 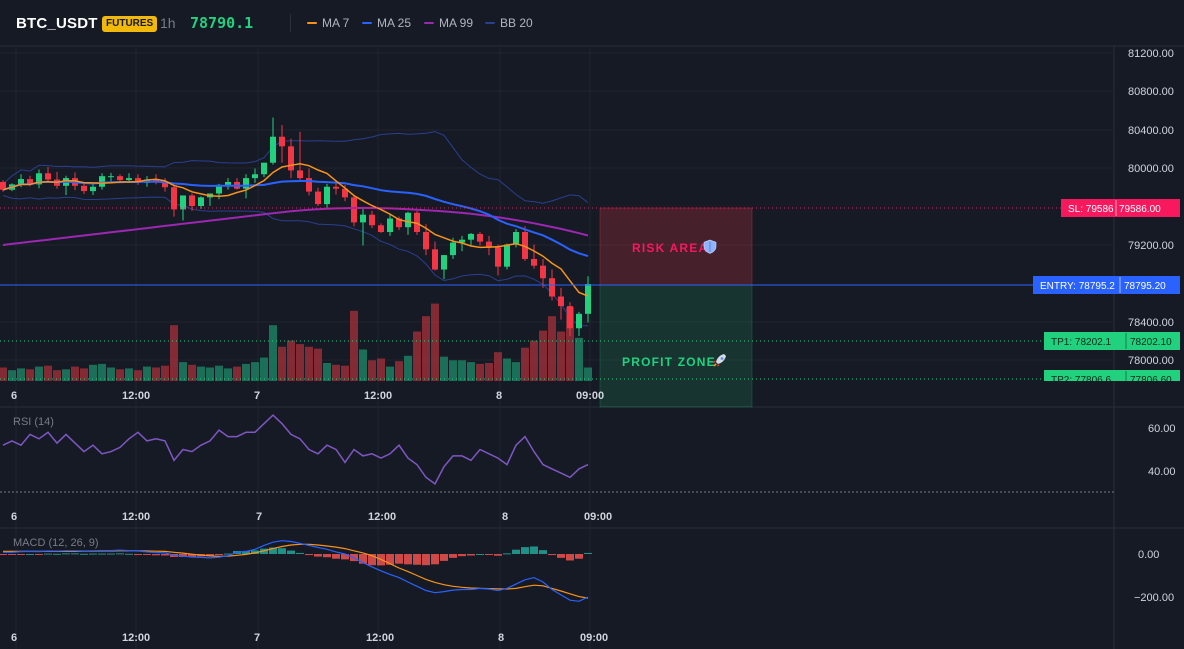 I want to click on last-price: 78790.1, so click(x=222, y=23).